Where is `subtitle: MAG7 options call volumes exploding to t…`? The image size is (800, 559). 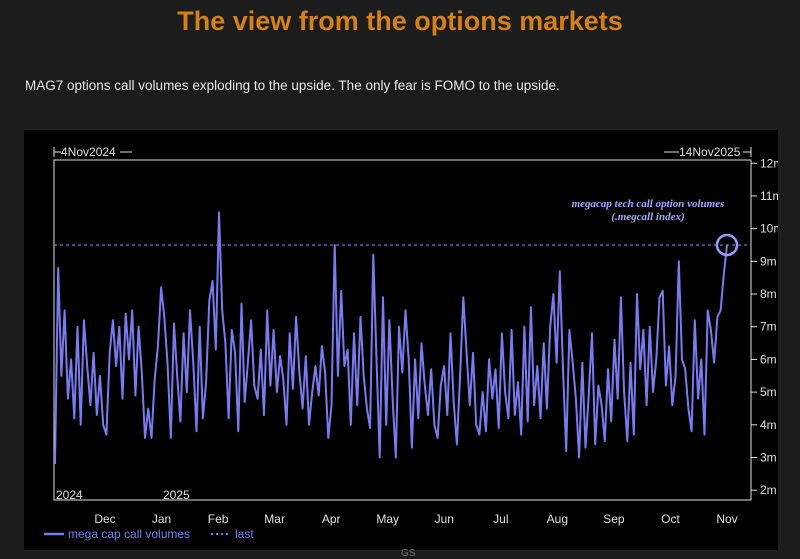 subtitle: MAG7 options call volumes exploding to t… is located at coordinates (292, 85).